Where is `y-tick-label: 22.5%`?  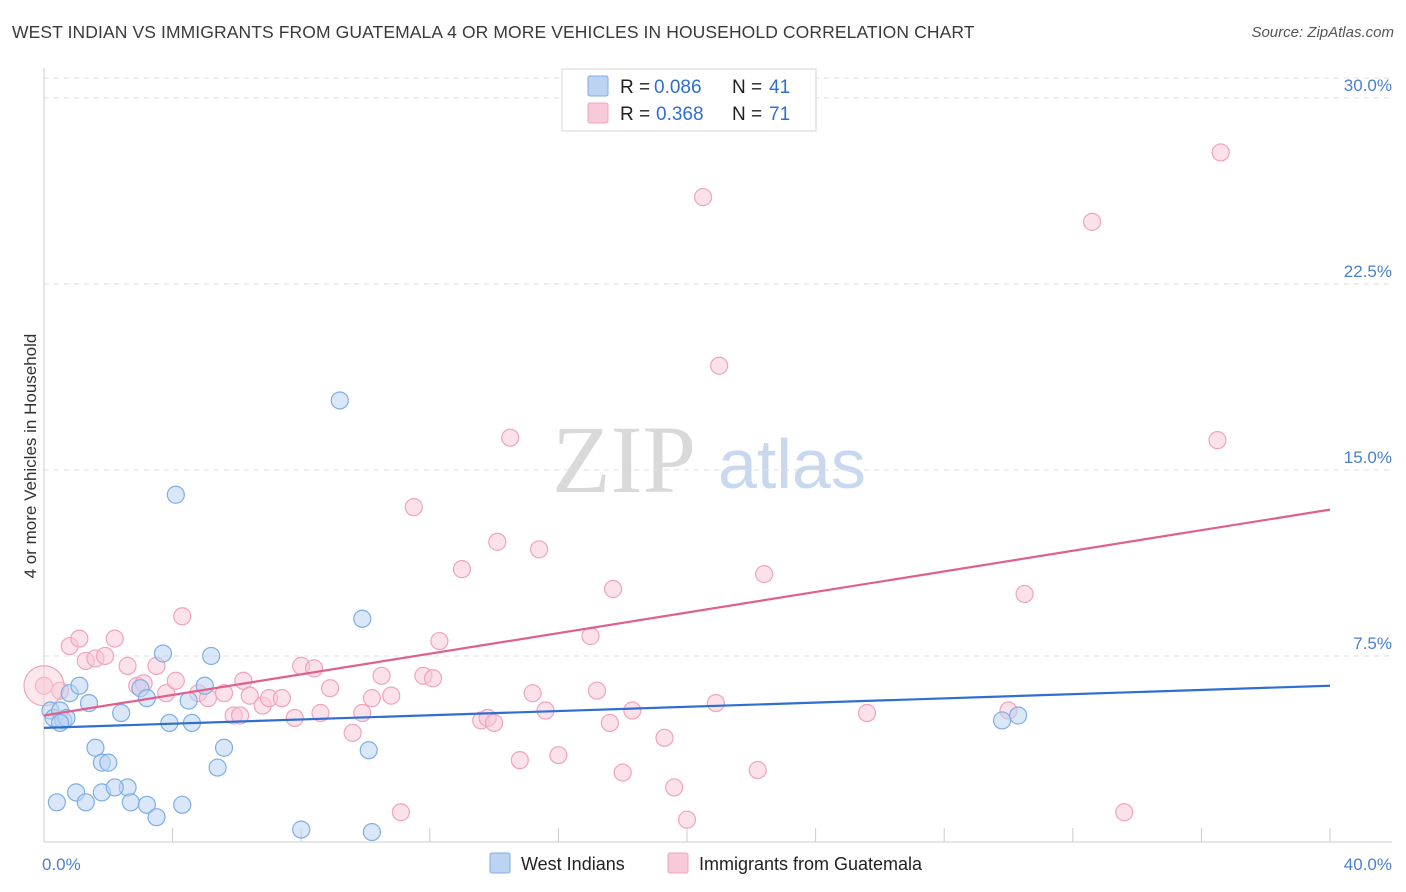
y-tick-label: 22.5% is located at coordinates (1368, 271).